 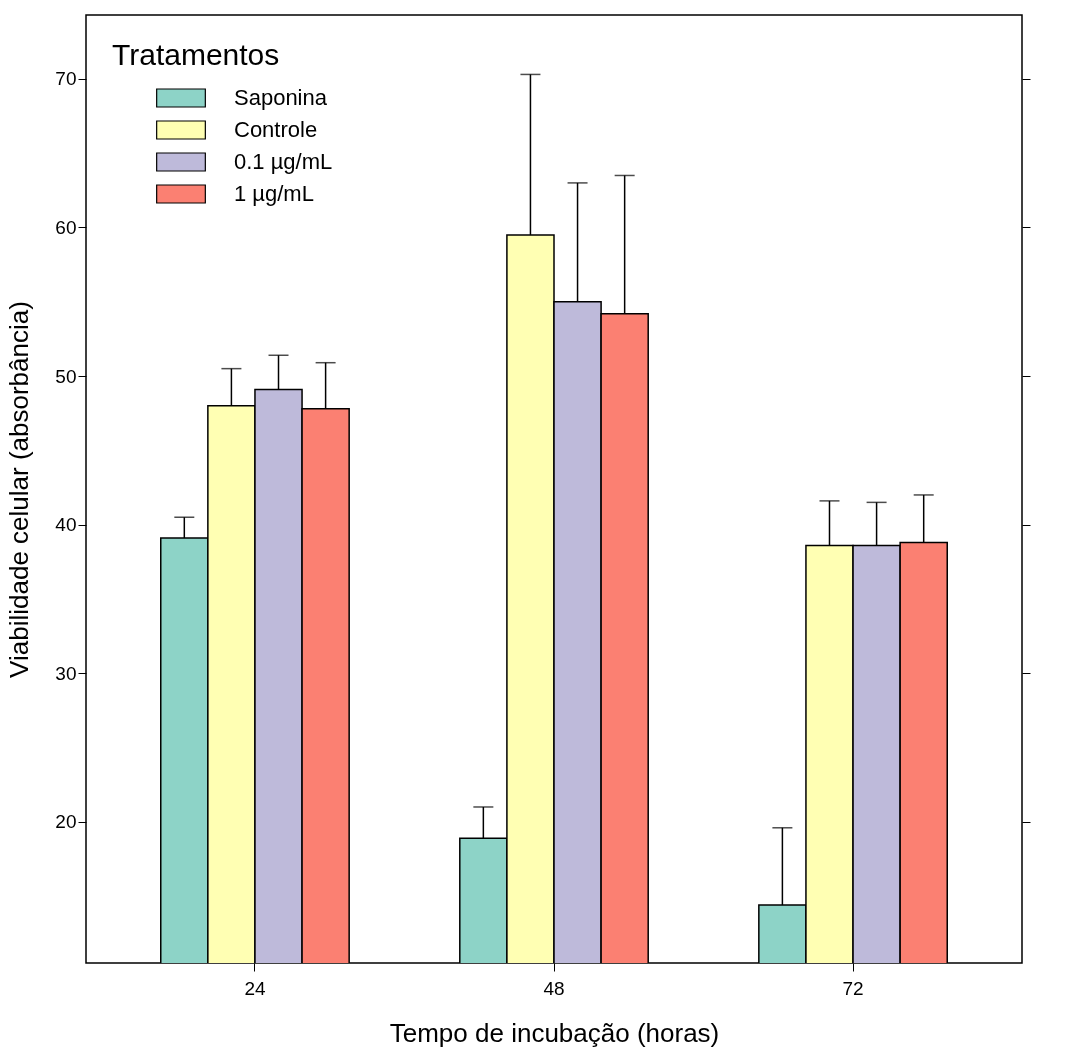 I want to click on y-tick-label: 70, so click(x=66, y=79).